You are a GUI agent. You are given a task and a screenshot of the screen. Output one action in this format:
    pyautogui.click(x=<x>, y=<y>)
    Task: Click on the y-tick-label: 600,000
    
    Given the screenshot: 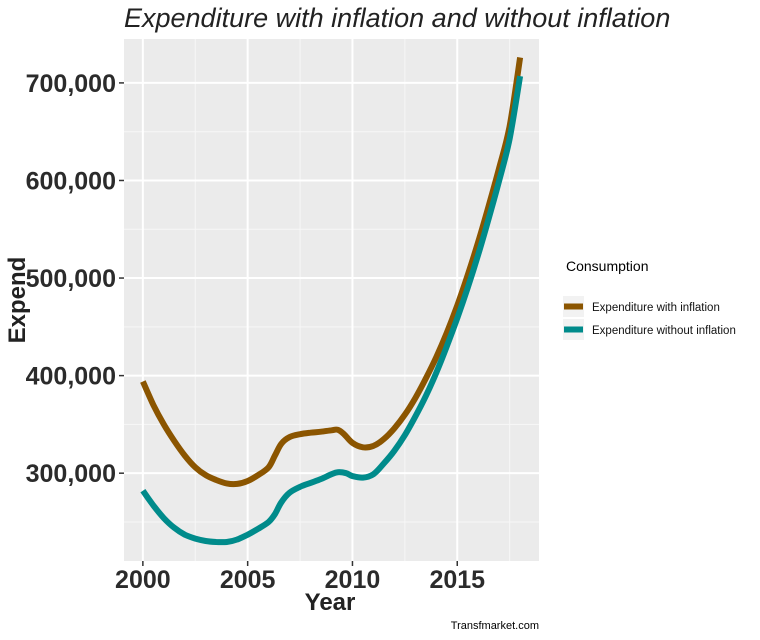 What is the action you would take?
    pyautogui.click(x=71, y=181)
    